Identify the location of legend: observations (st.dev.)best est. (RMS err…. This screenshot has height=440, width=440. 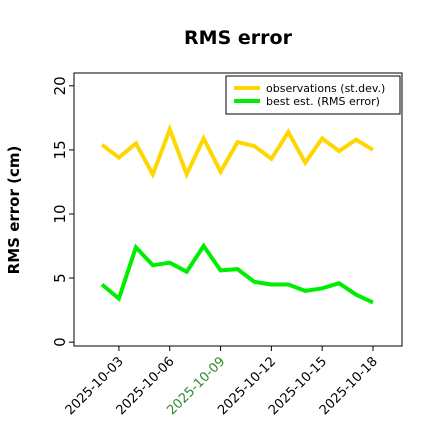
(313, 95).